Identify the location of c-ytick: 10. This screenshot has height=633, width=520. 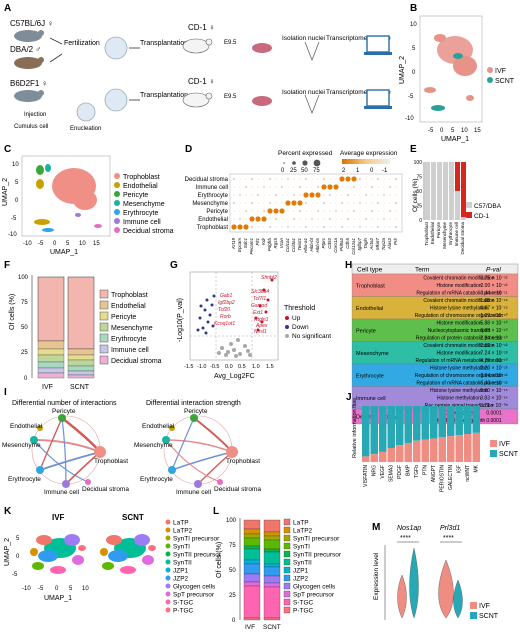
(15, 165).